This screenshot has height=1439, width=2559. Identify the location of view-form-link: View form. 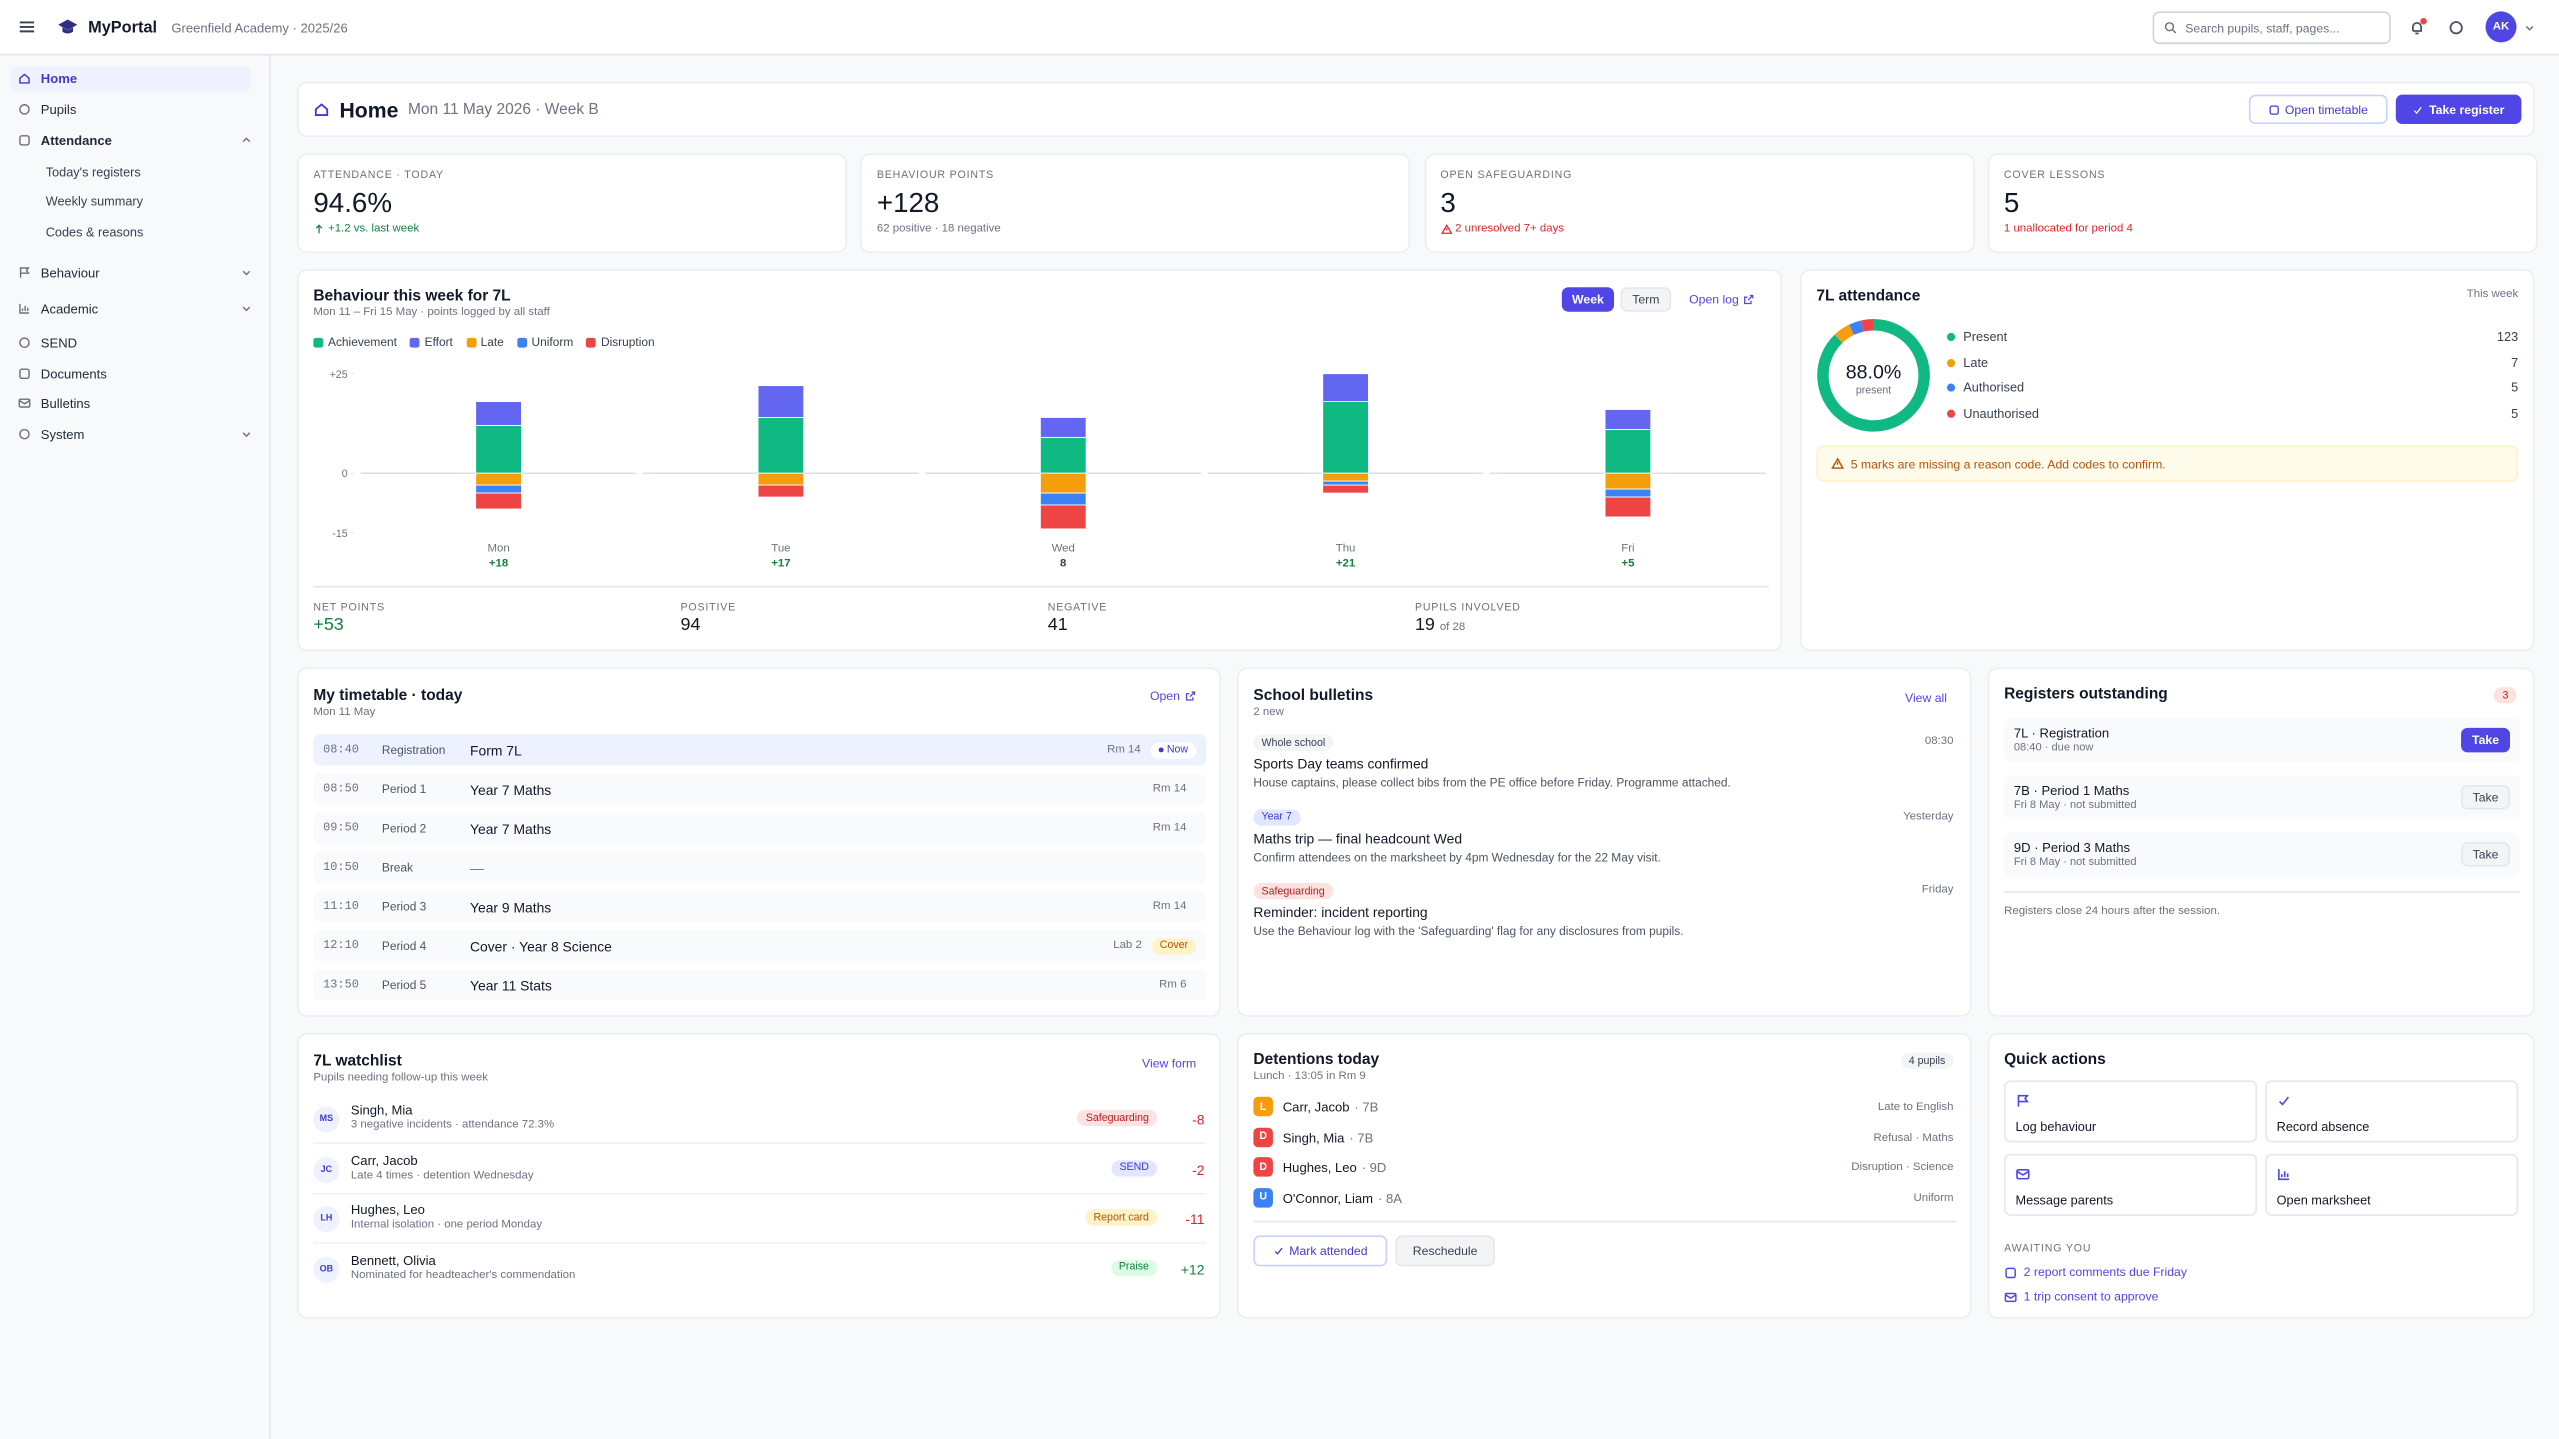
(1169, 1063).